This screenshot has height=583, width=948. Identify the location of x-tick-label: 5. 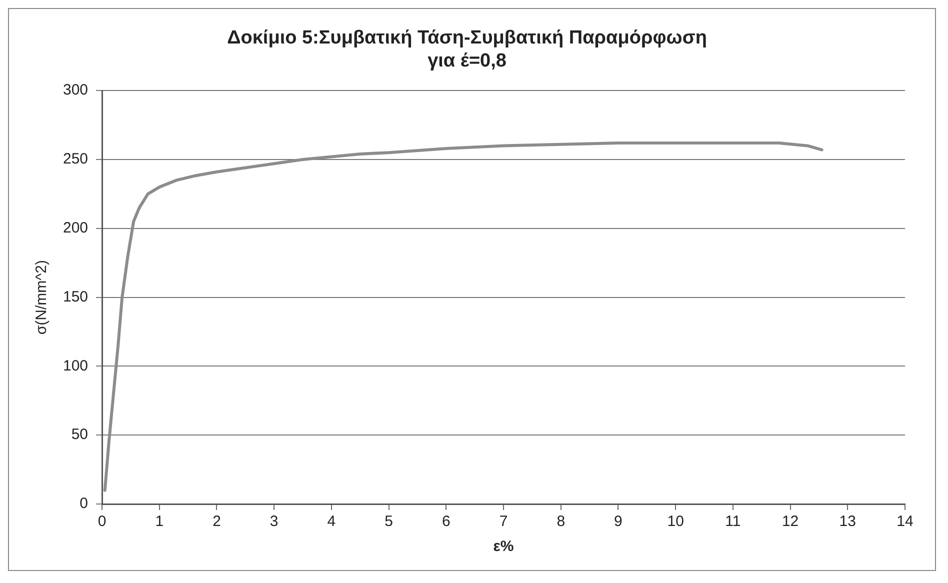
(388, 521).